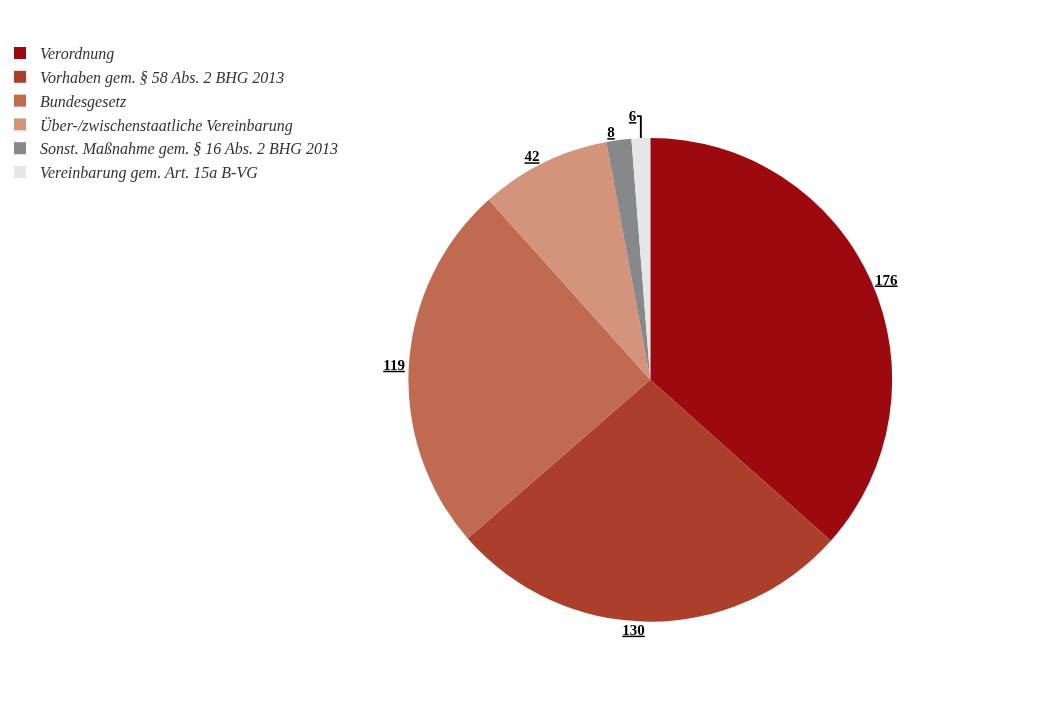 Image resolution: width=1060 pixels, height=722 pixels. I want to click on data-label: 8, so click(611, 132).